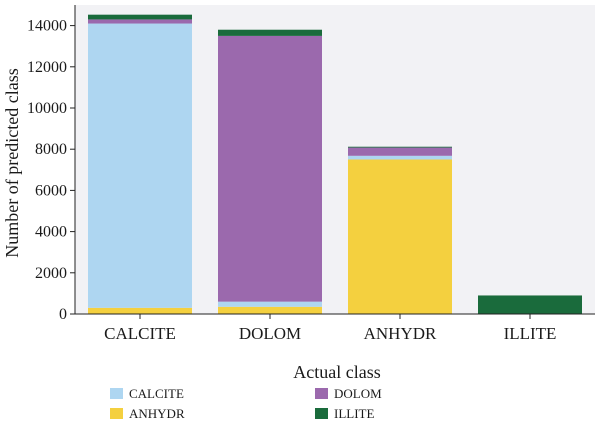 The height and width of the screenshot is (433, 600). I want to click on y-tick-label: 0, so click(63, 314).